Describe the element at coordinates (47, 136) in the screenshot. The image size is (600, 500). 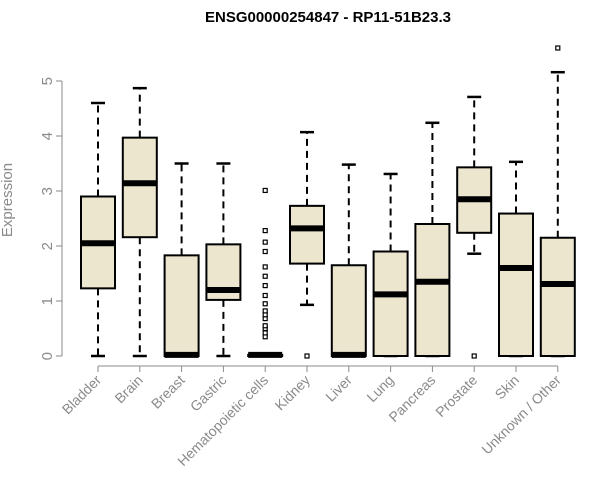
I see `y-tick-label: 4` at that location.